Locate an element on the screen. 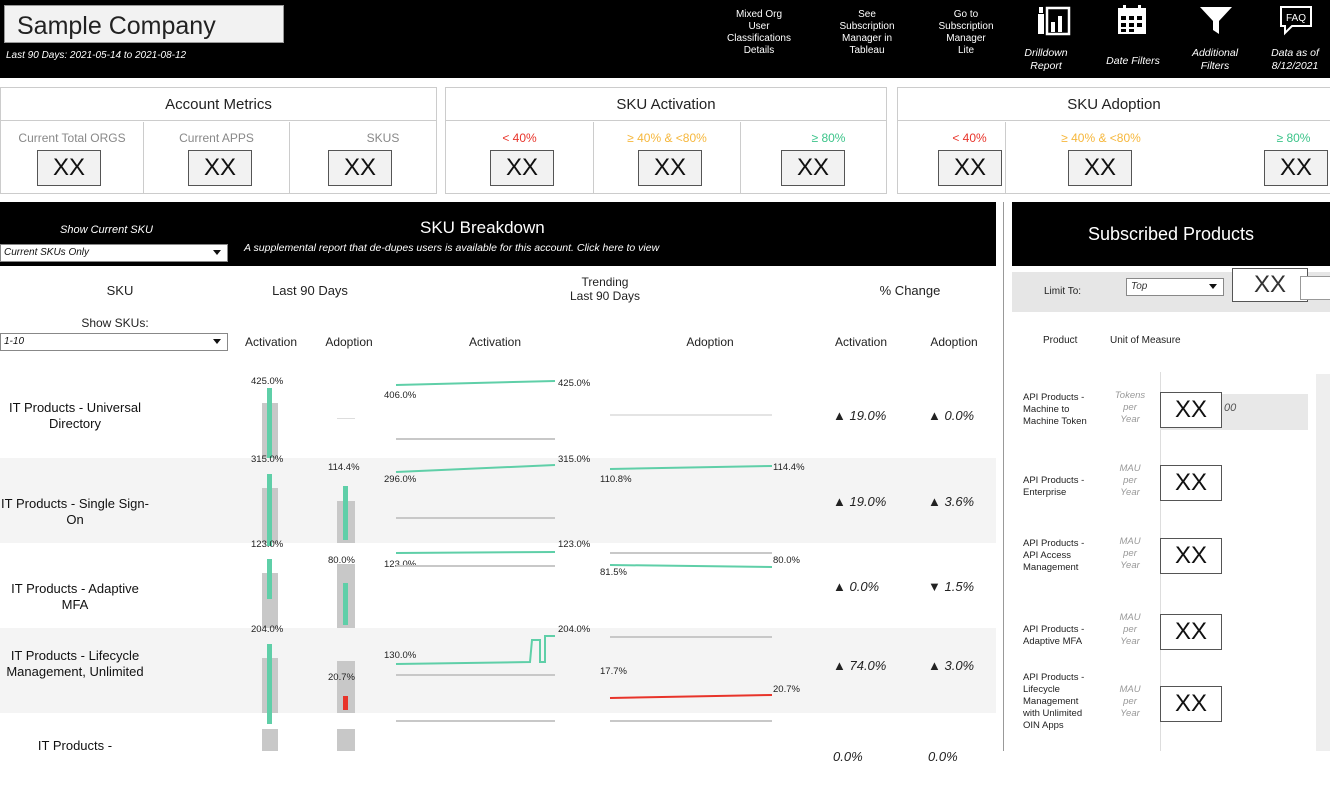 This screenshot has height=798, width=1330. scrollbar is located at coordinates (1323, 562).